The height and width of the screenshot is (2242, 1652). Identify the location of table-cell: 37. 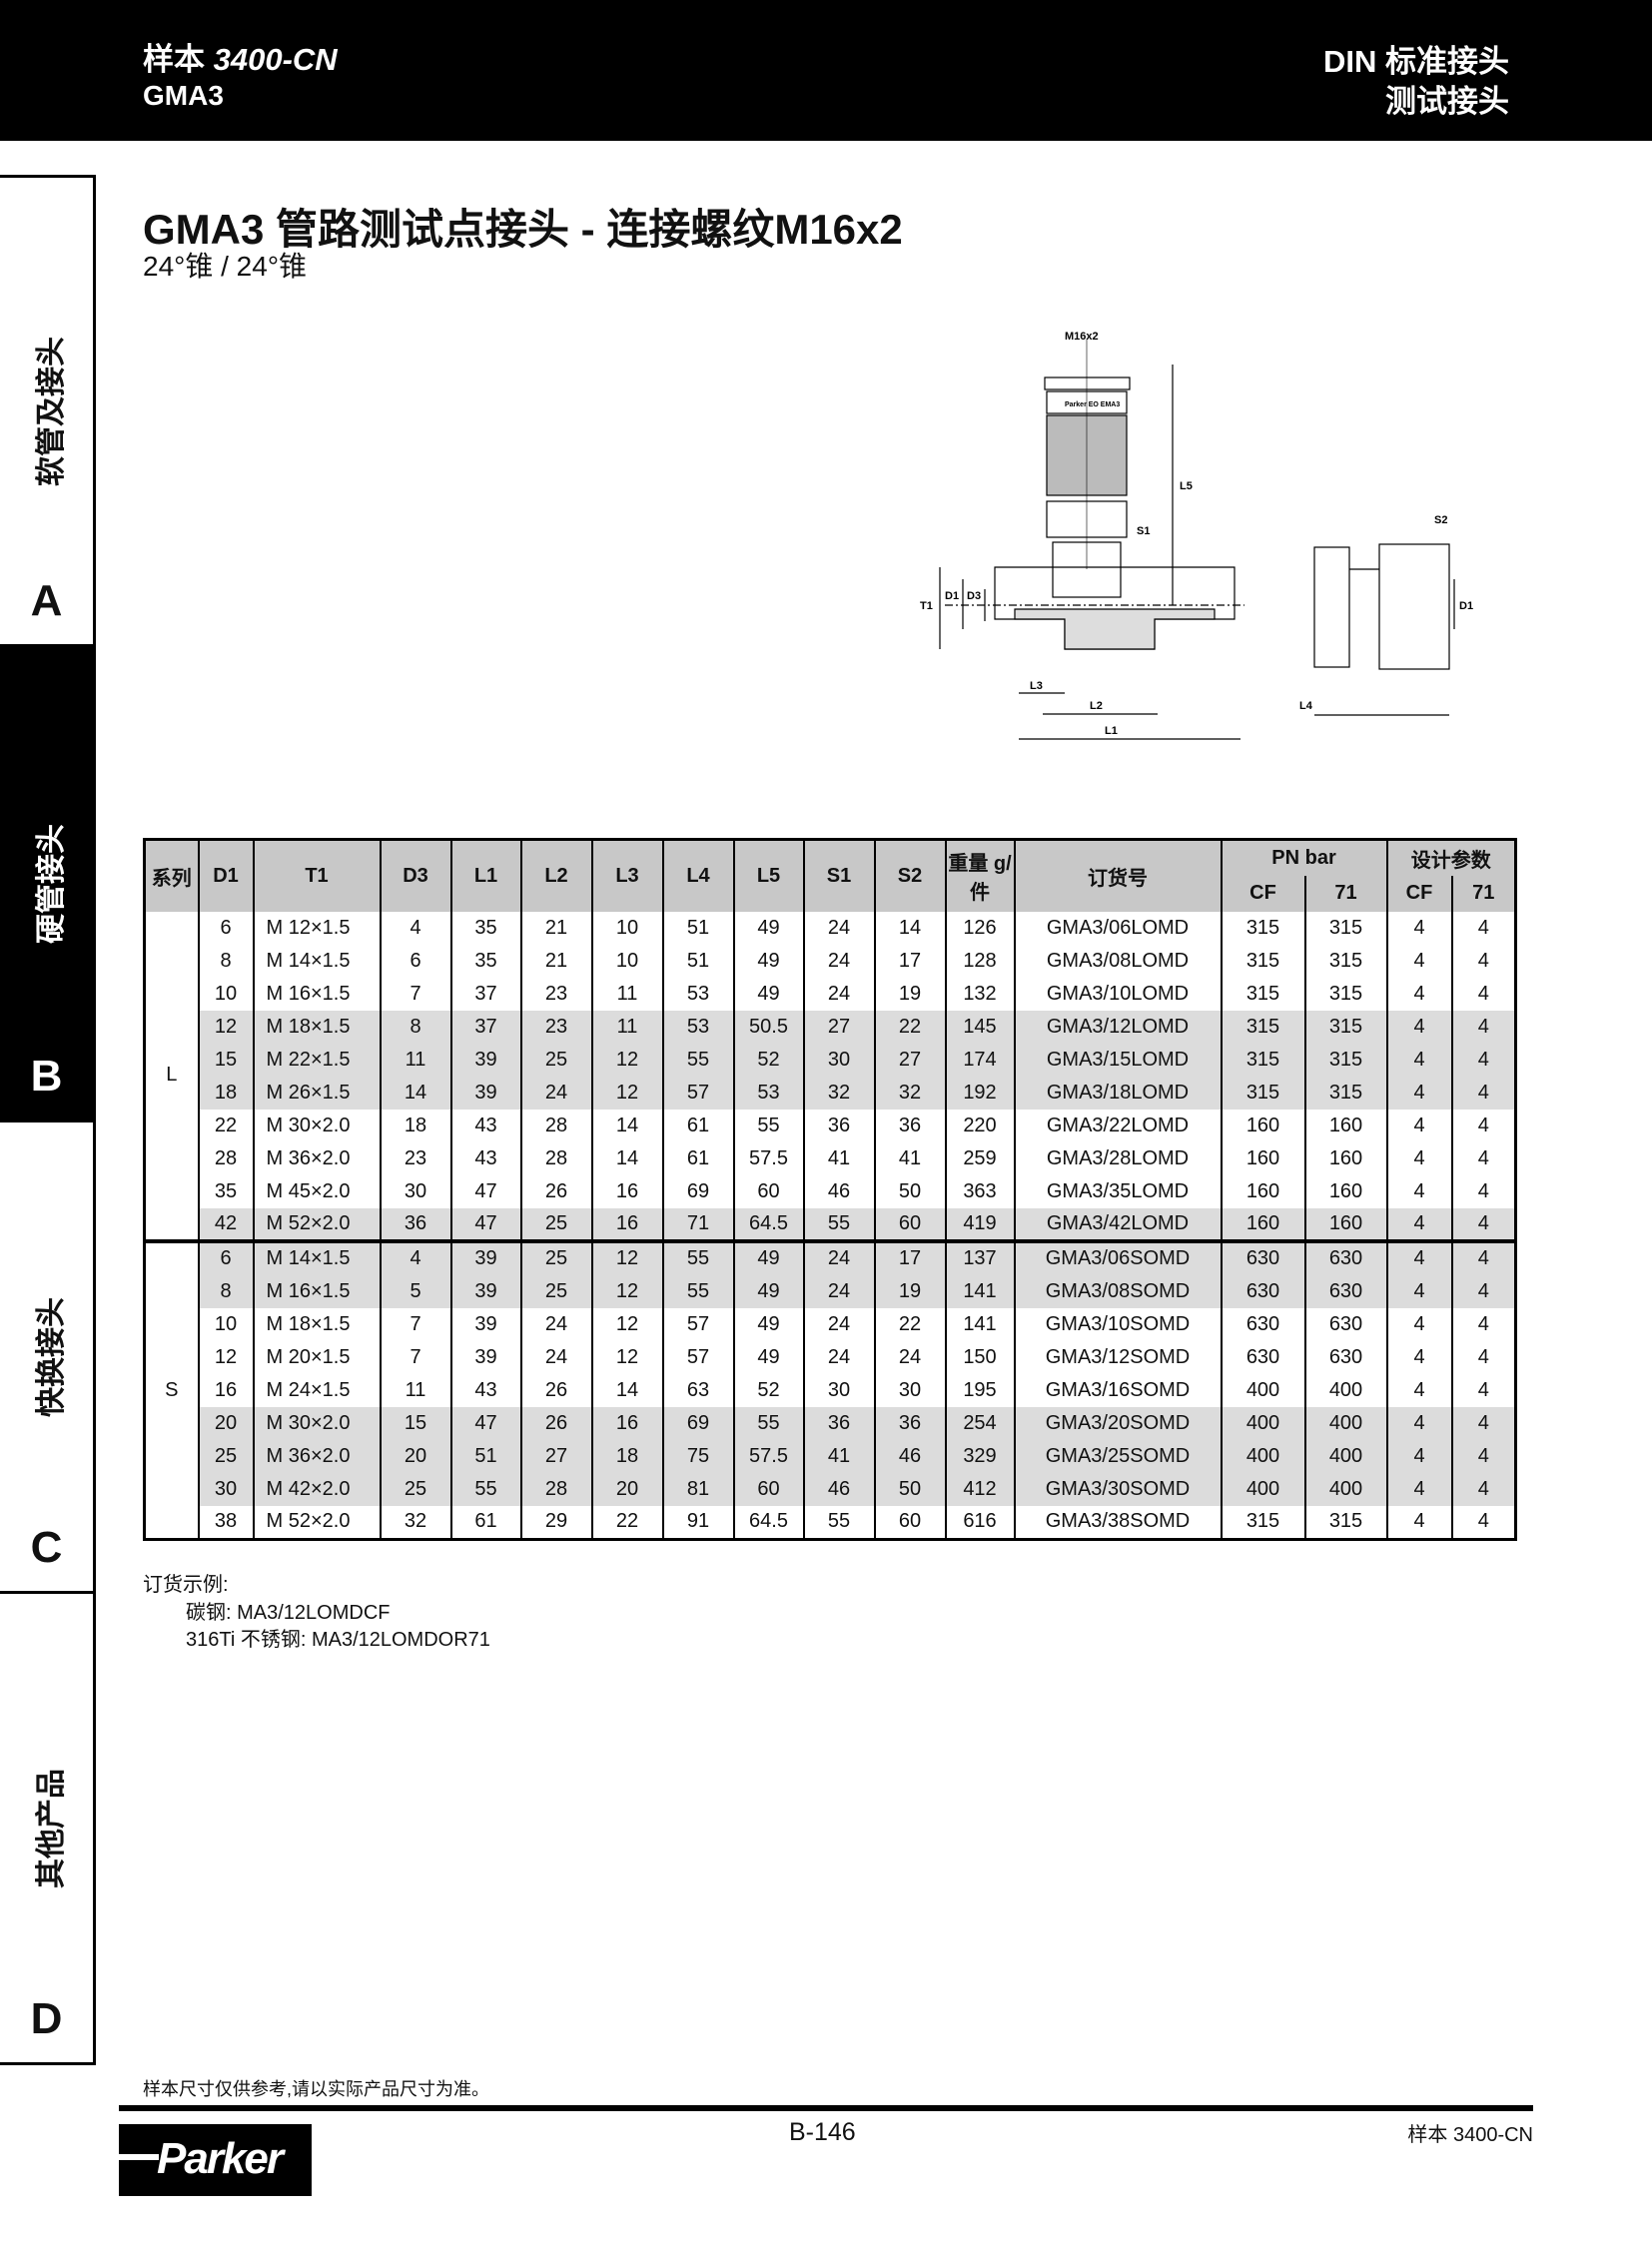
(485, 994).